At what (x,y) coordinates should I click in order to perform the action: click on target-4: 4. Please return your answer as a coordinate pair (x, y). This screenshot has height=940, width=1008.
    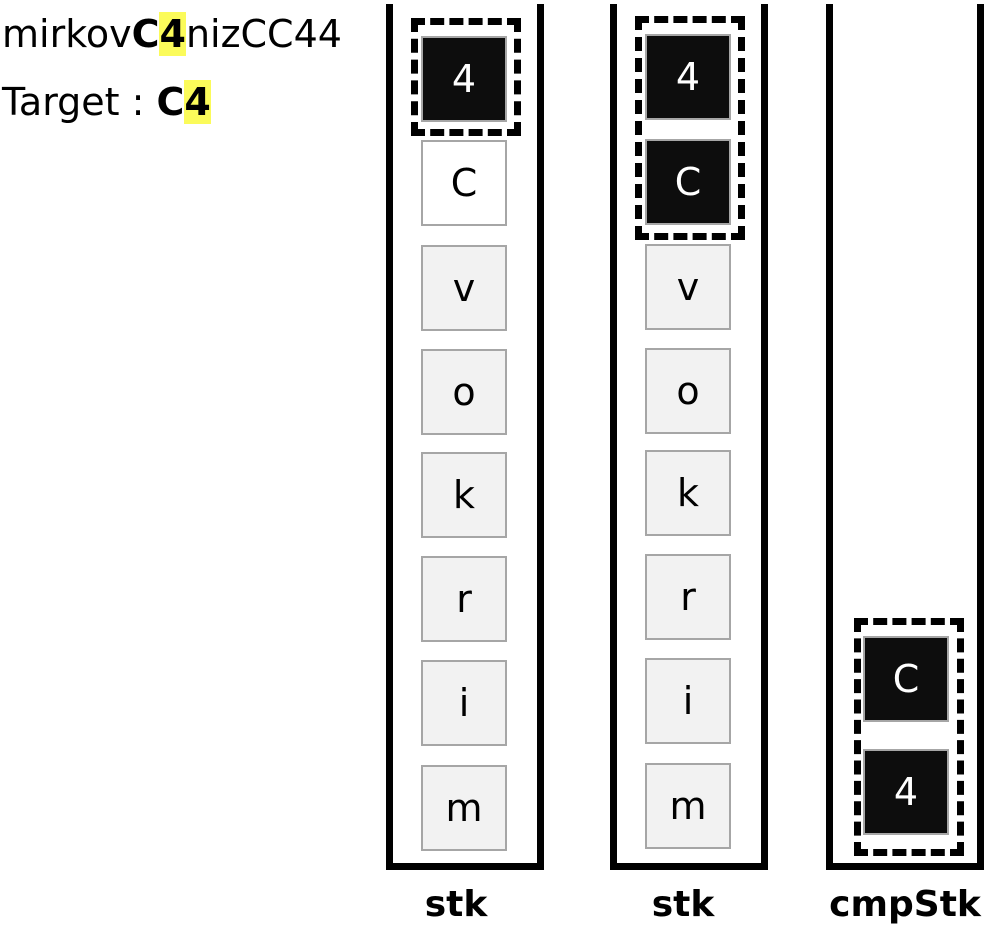
    Looking at the image, I should click on (197, 102).